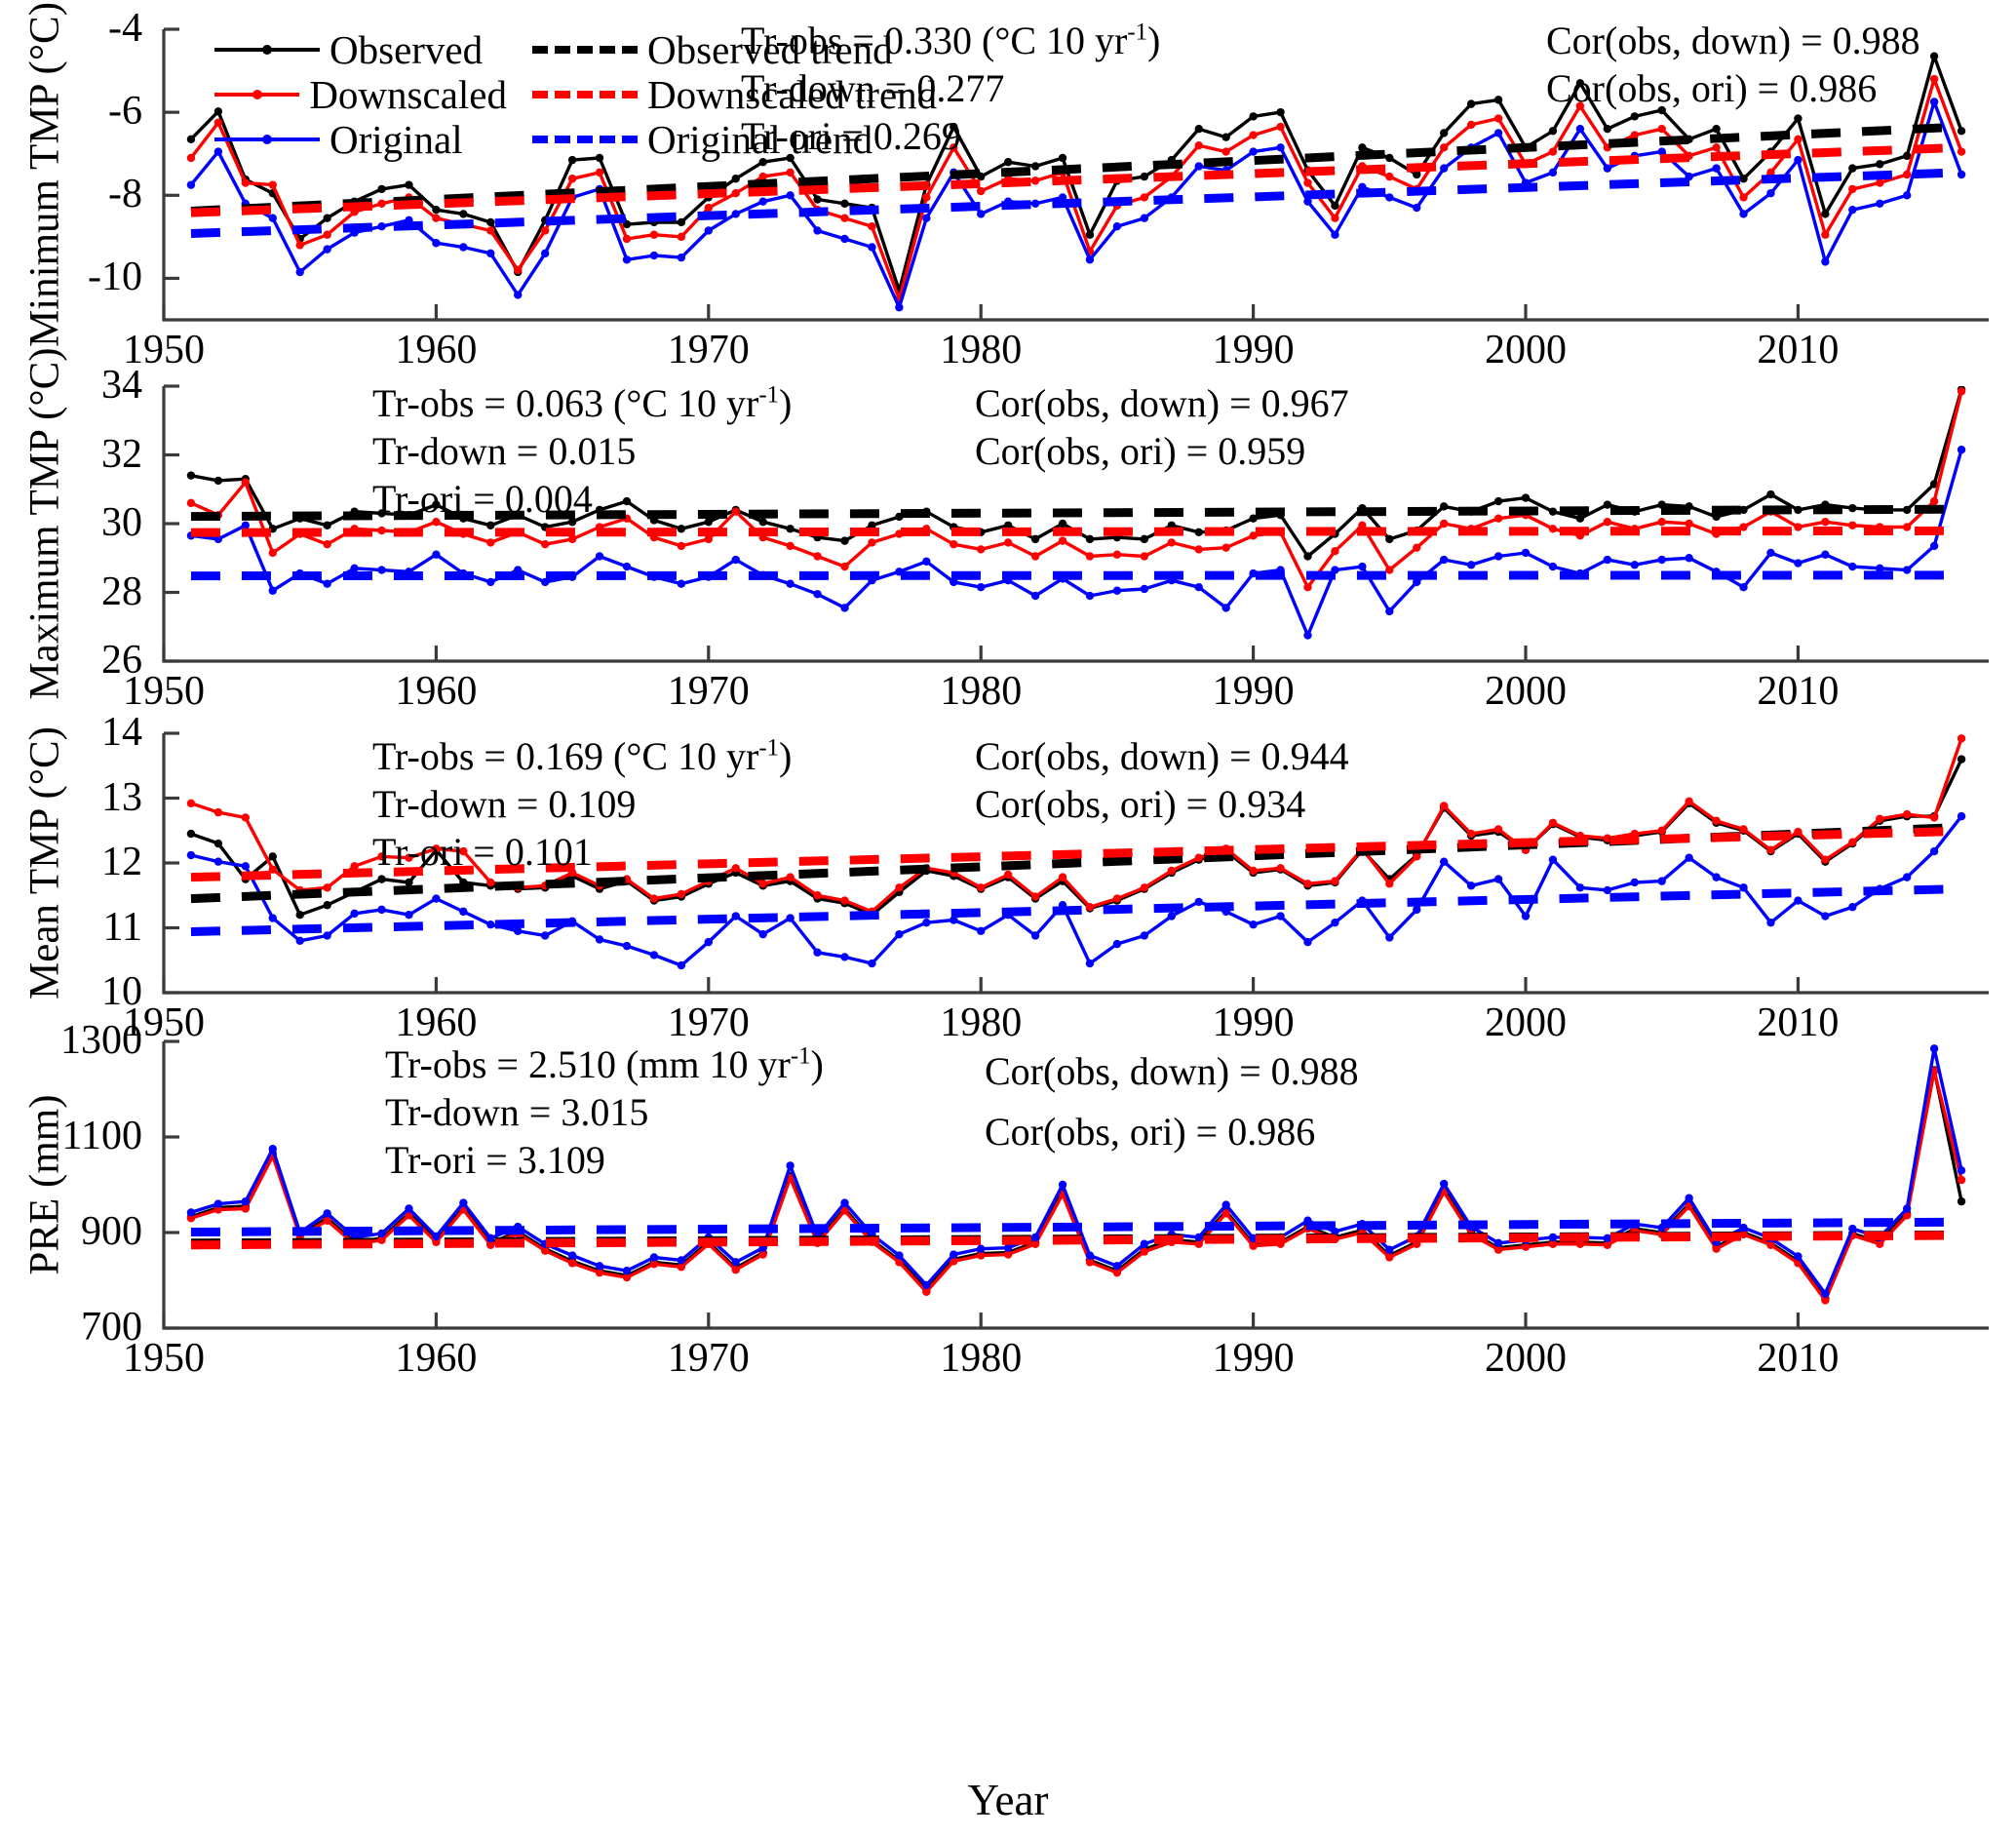 The image size is (2016, 1841). Describe the element at coordinates (1140, 450) in the screenshot. I see `cor-obs-ori-line: Cor(obs, ori) = 0.959` at that location.